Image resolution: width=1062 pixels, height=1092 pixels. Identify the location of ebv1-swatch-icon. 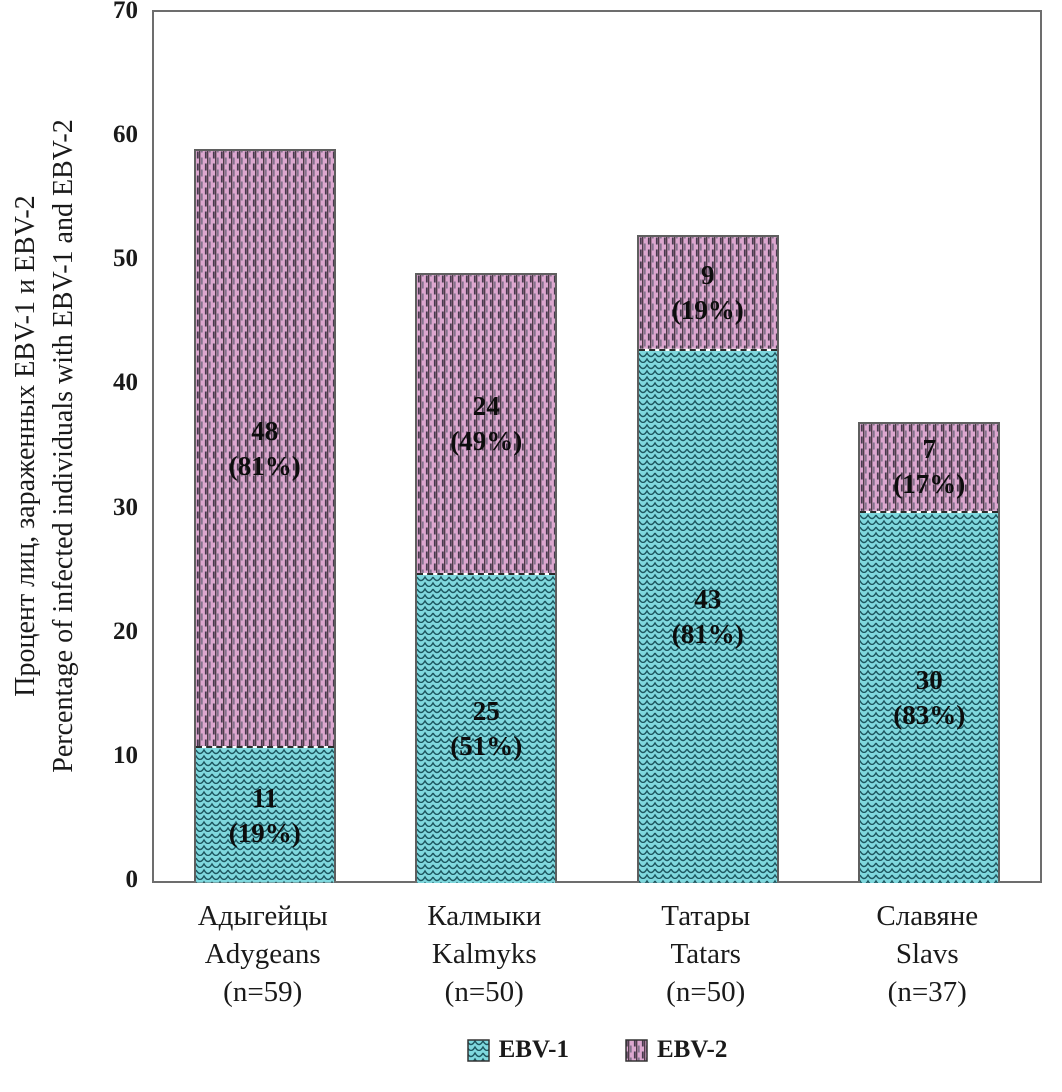
(478, 1050).